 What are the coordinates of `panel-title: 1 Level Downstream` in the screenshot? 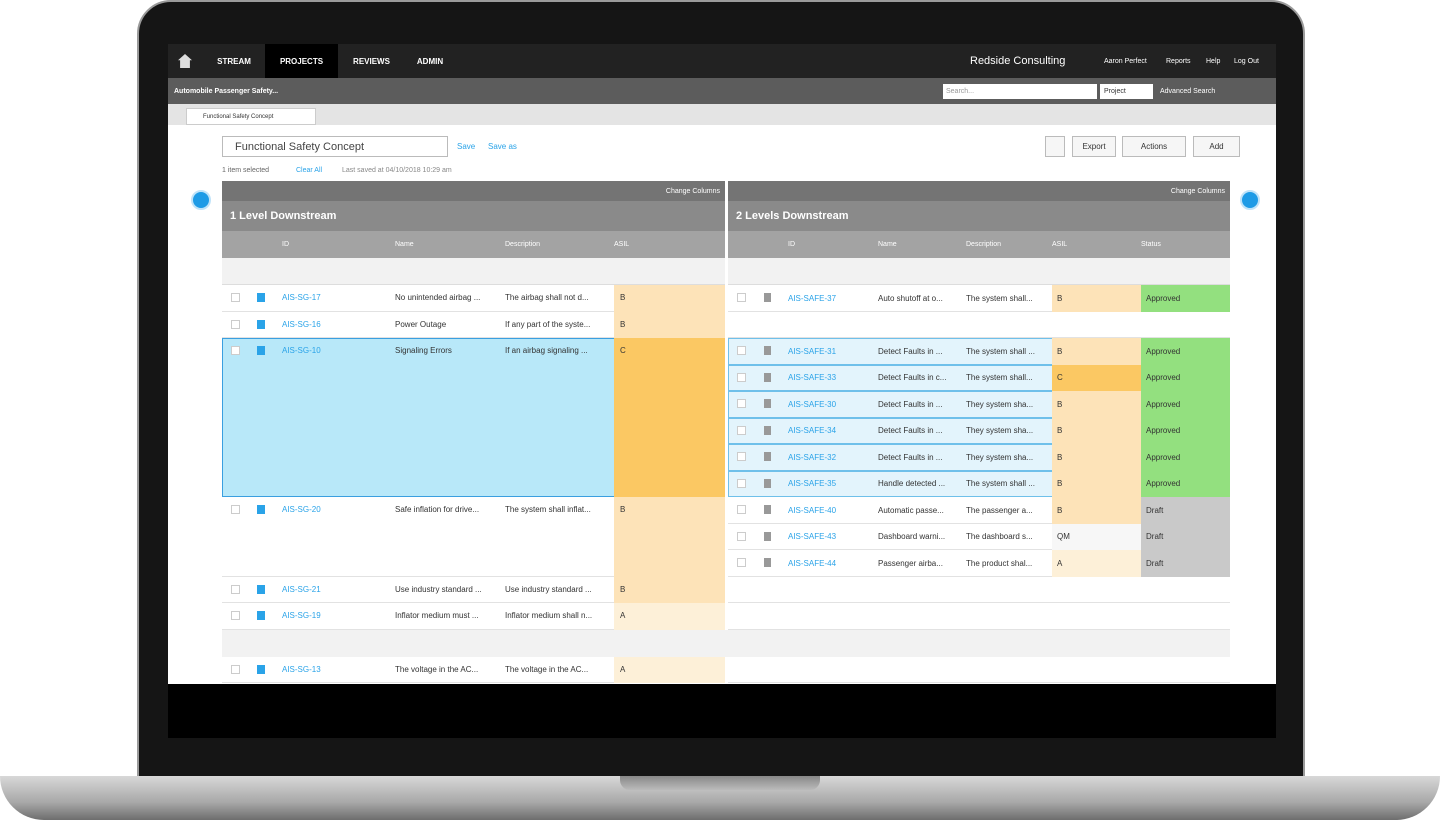 It's located at (473, 216).